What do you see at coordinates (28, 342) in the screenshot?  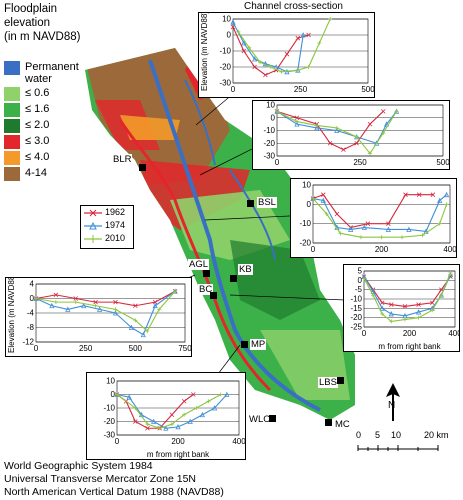 I see `y-tick-label: -12` at bounding box center [28, 342].